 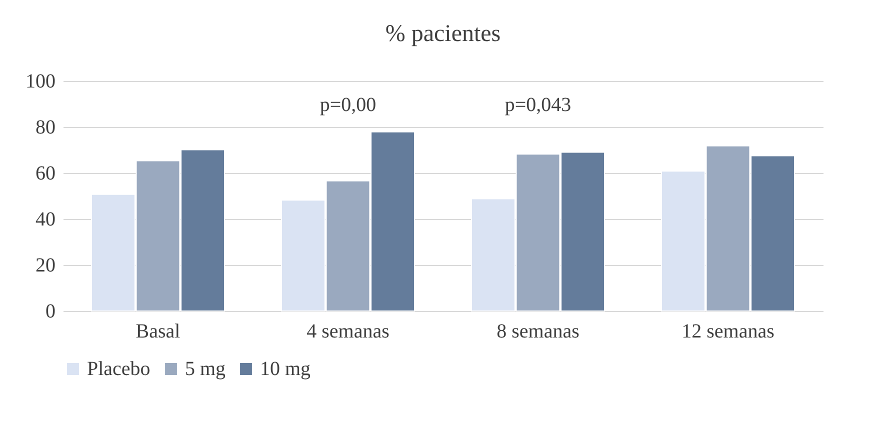 What do you see at coordinates (158, 331) in the screenshot?
I see `x-tick-label: Basal` at bounding box center [158, 331].